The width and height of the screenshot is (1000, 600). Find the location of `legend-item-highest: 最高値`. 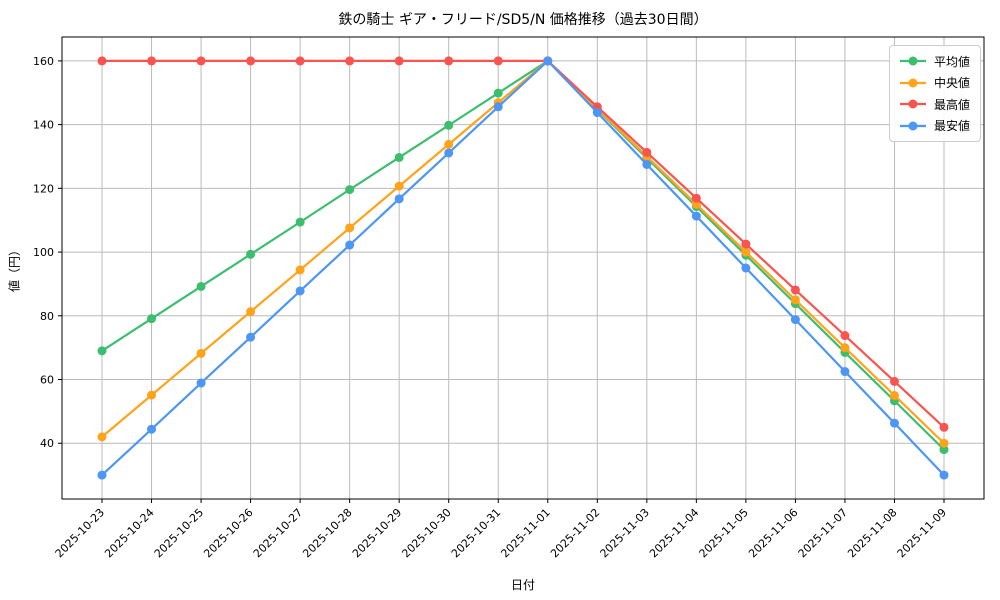

legend-item-highest: 最高値 is located at coordinates (934, 104).